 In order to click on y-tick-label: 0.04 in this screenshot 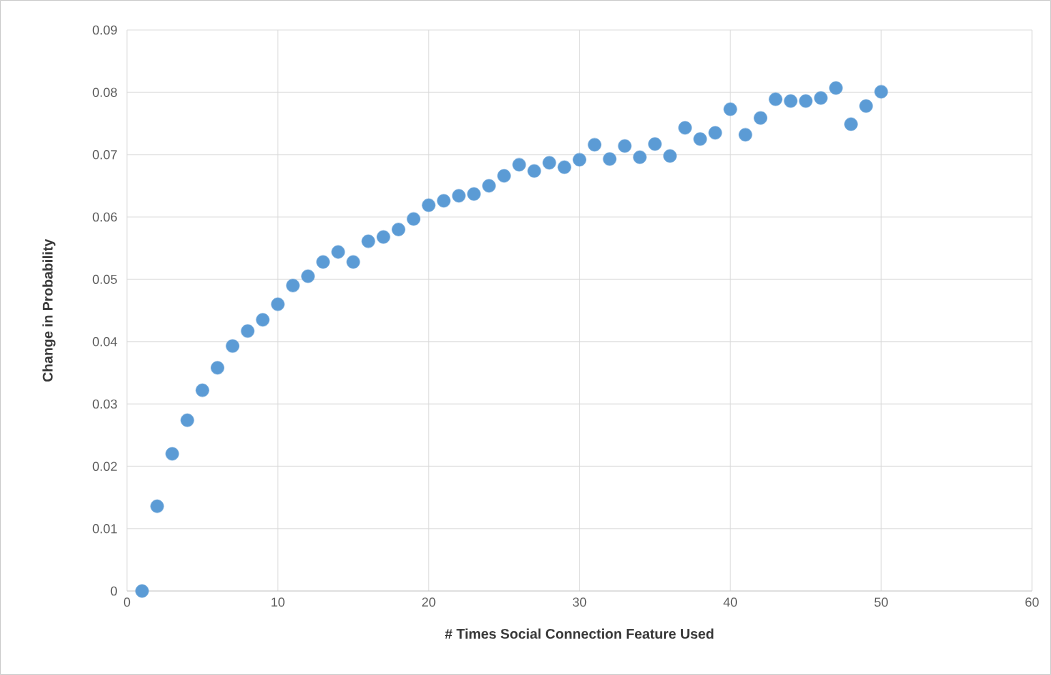, I will do `click(105, 342)`.